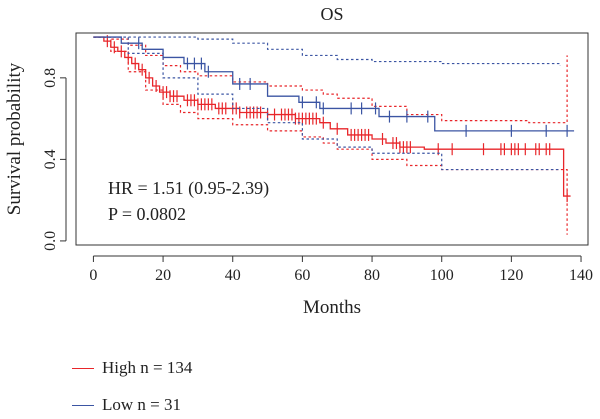  I want to click on legend-item-low: Low n = 31, so click(126, 405).